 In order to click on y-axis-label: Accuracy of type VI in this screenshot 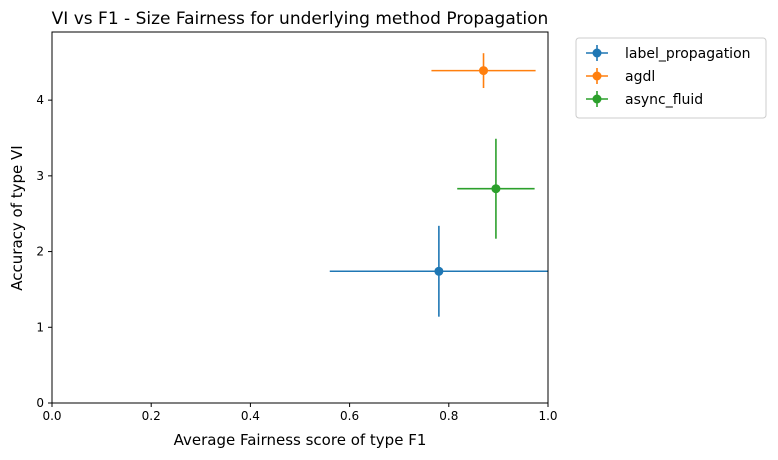, I will do `click(17, 217)`.